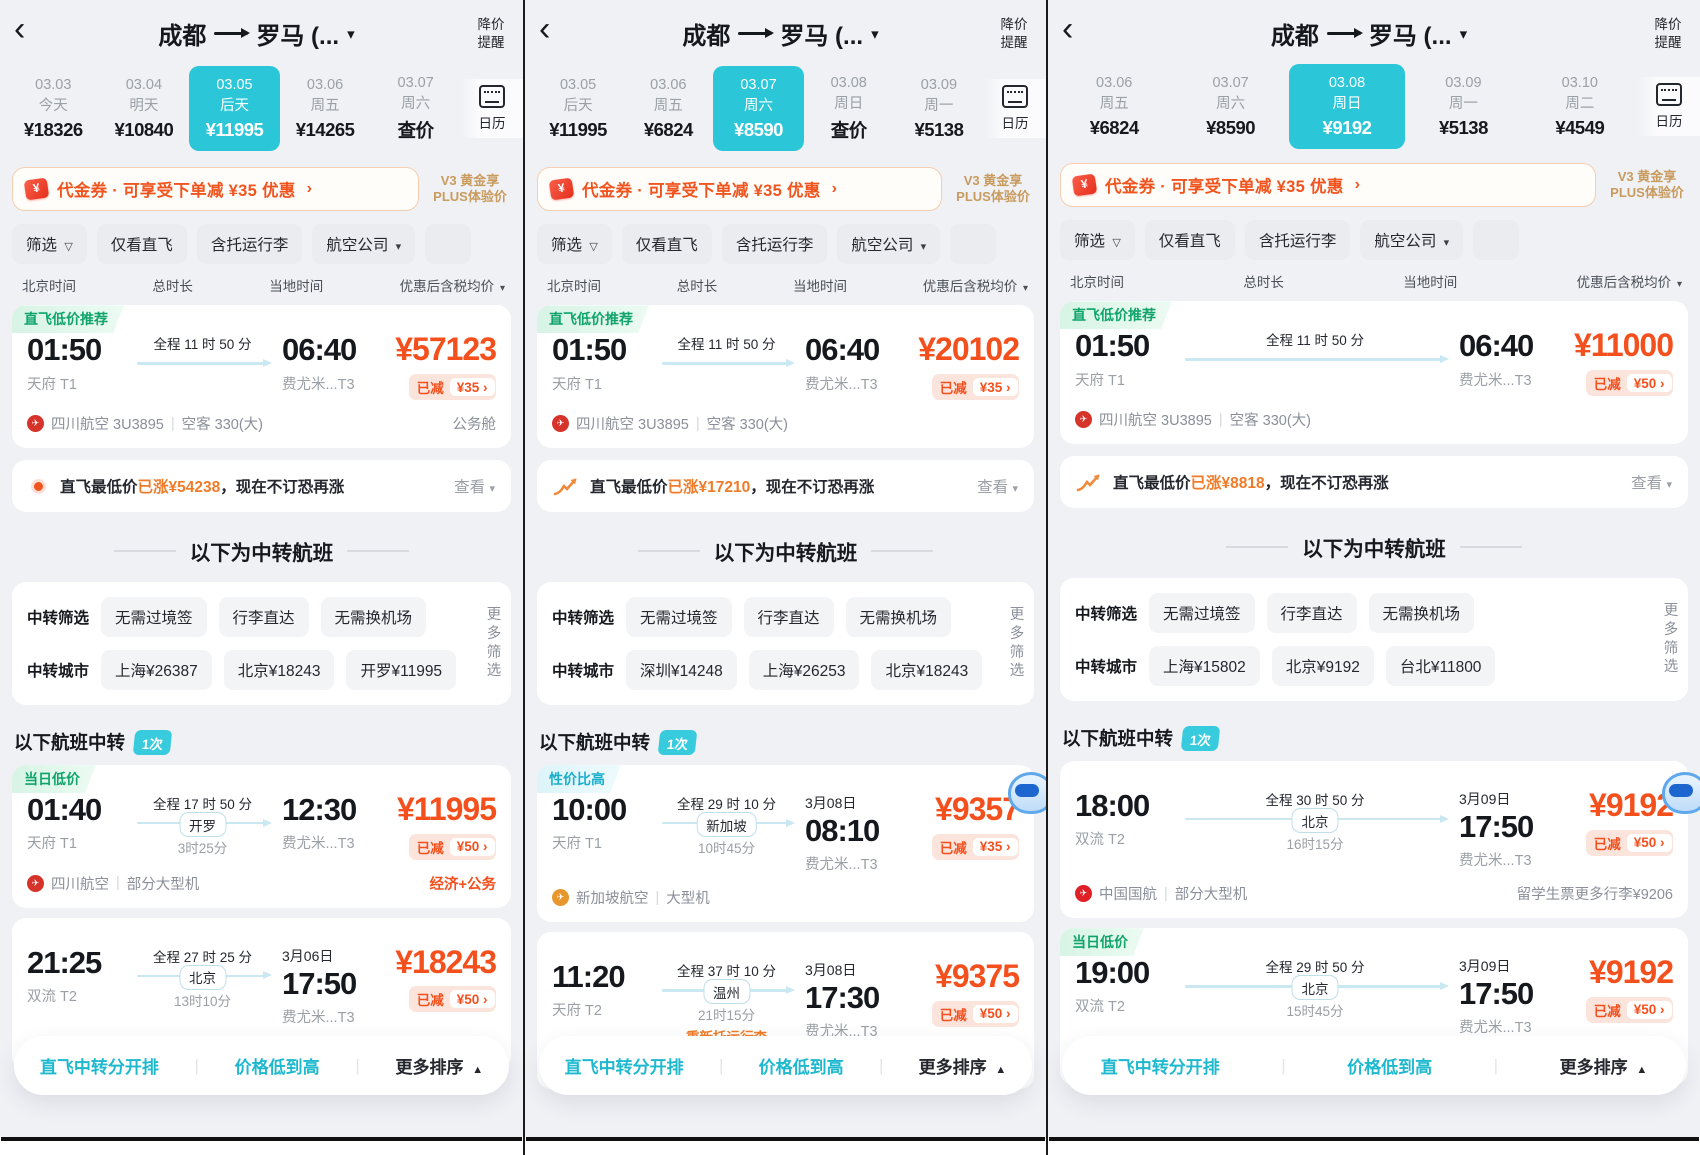  What do you see at coordinates (415, 108) in the screenshot?
I see `date-tab: 03.07 周六 查价` at bounding box center [415, 108].